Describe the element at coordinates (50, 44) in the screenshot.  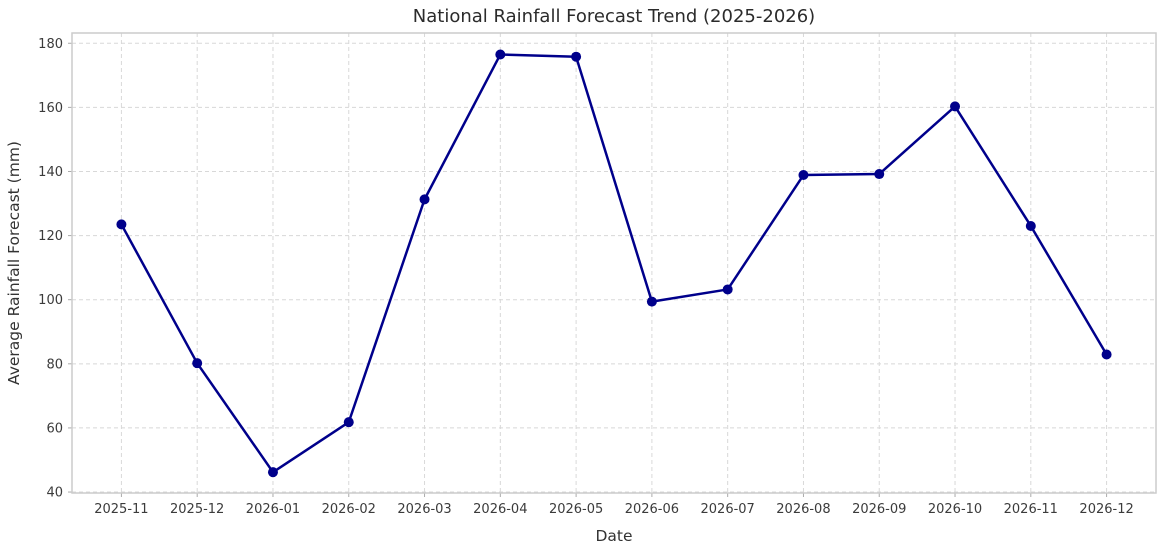
I see `y-tick-label: 180` at that location.